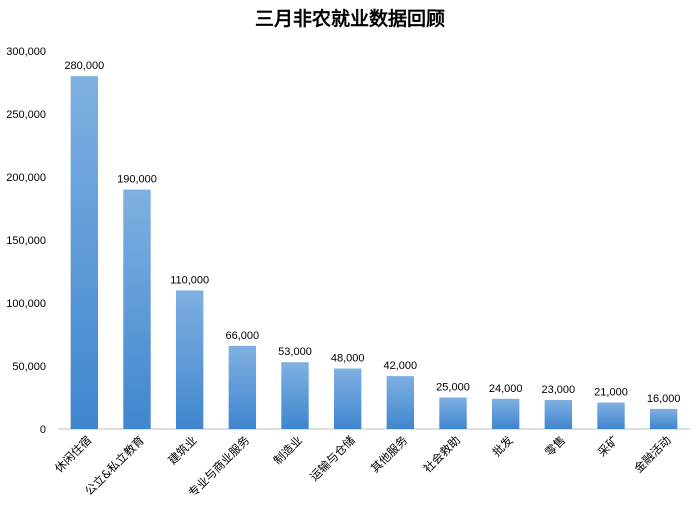 Image resolution: width=697 pixels, height=508 pixels. Describe the element at coordinates (288, 450) in the screenshot. I see `x-tick-label: 制造业` at that location.